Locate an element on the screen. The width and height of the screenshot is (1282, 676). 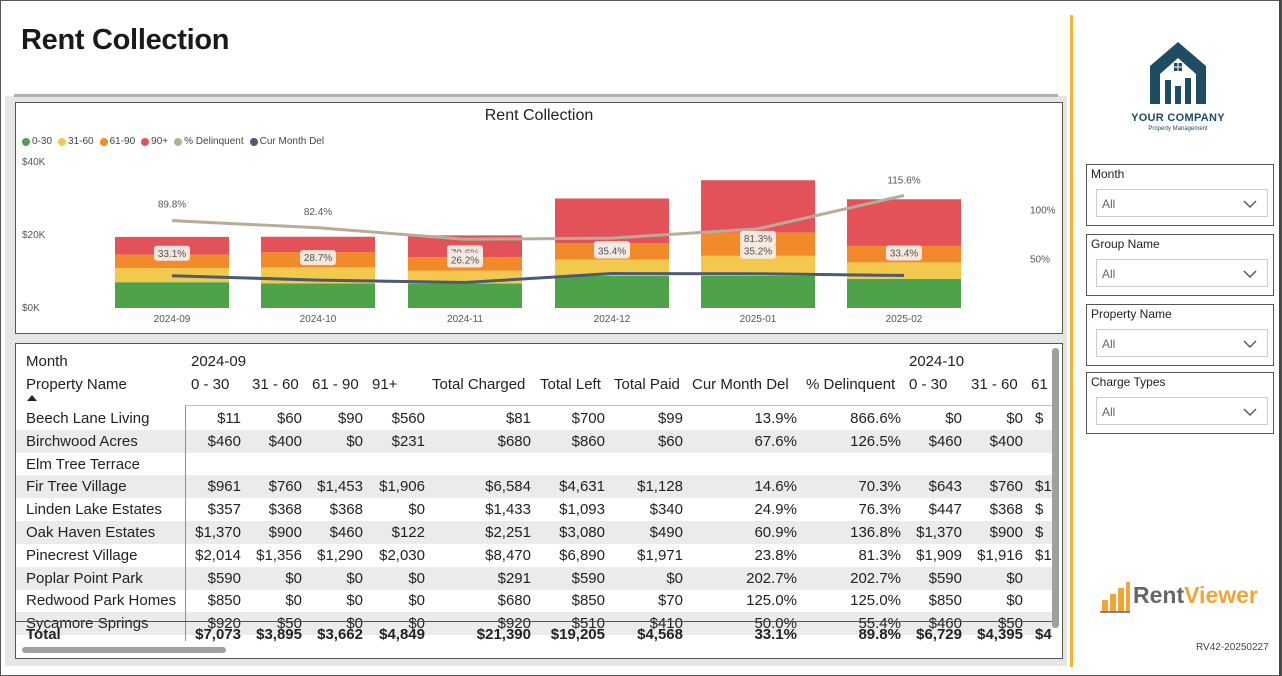
total-value-cell: 33.1% is located at coordinates (775, 634).